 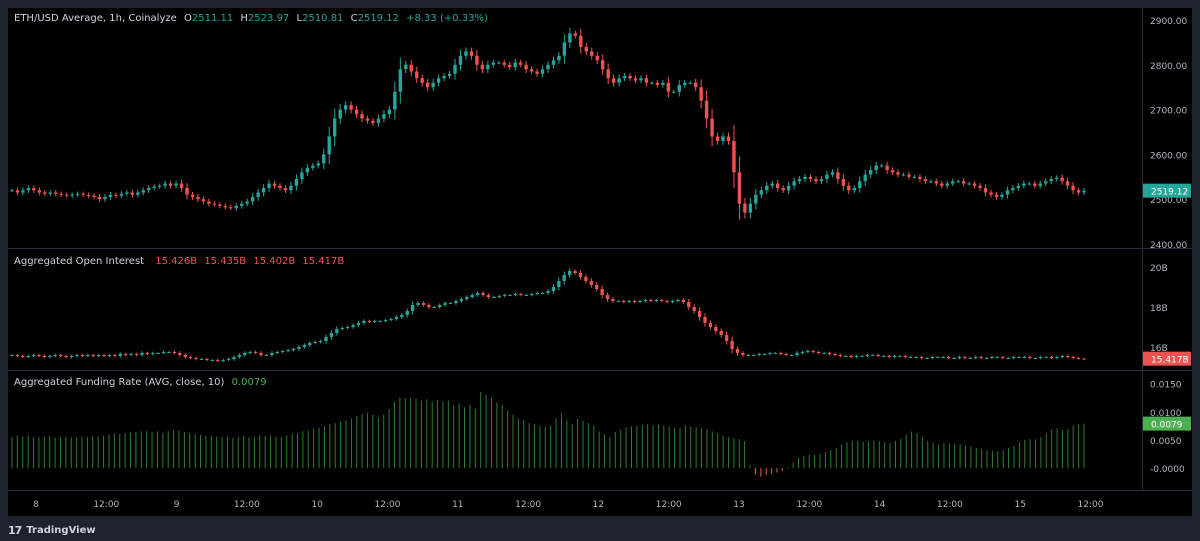 I want to click on price-legend-change: +8.33 (+0.33%), so click(x=447, y=18).